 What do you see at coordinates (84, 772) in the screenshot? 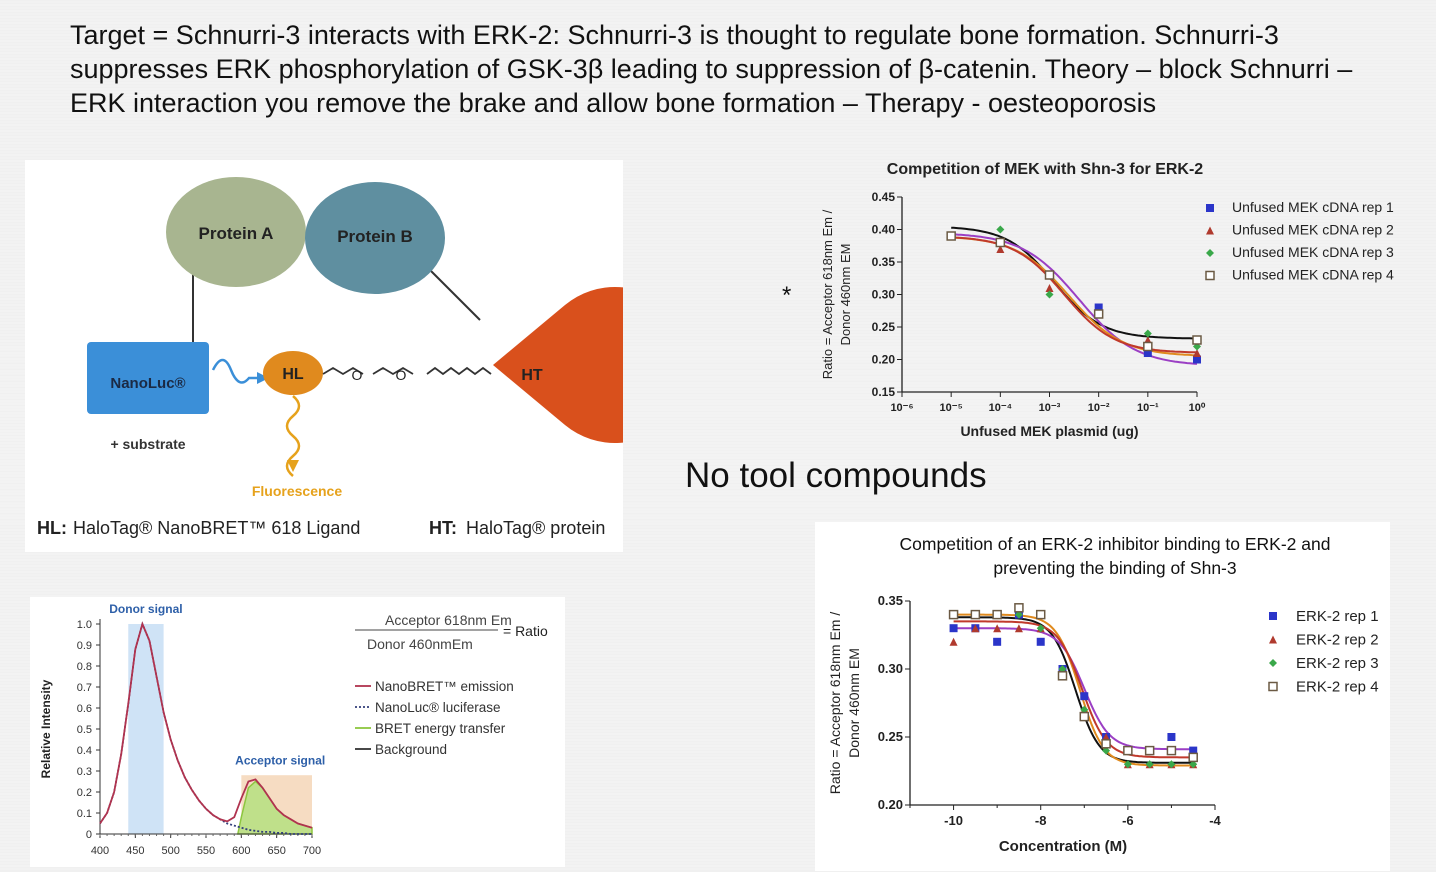
I see `spectrum-y-tick-label: 0.3` at bounding box center [84, 772].